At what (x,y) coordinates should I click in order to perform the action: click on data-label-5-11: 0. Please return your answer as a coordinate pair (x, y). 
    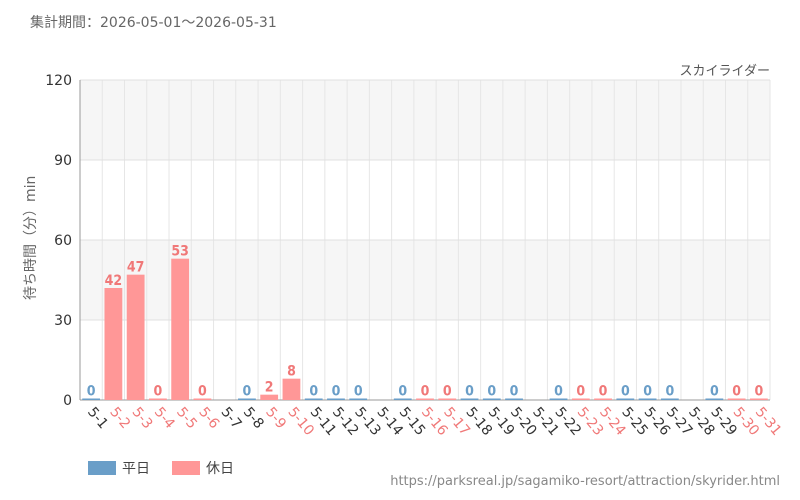
    Looking at the image, I should click on (313, 392).